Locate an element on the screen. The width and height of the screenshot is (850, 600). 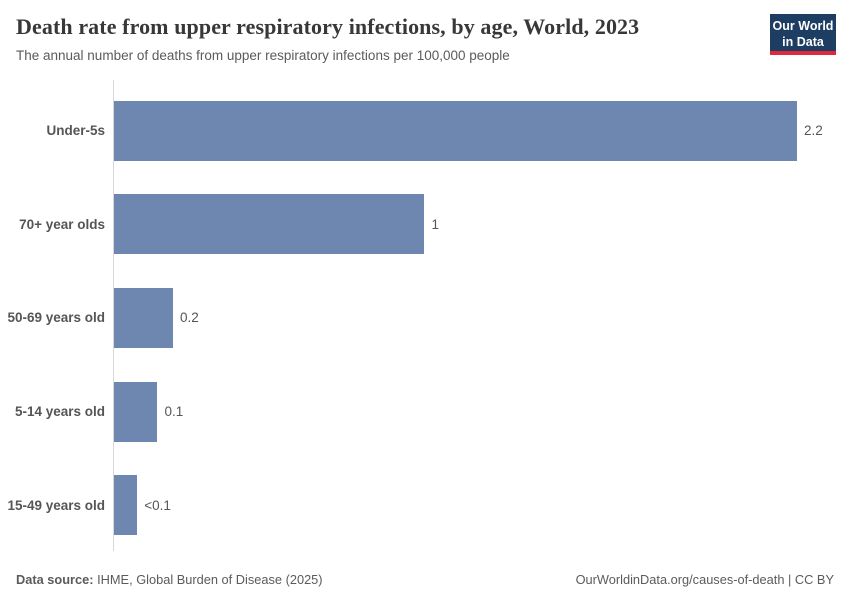
category-label: 15-49 years old is located at coordinates (56, 505).